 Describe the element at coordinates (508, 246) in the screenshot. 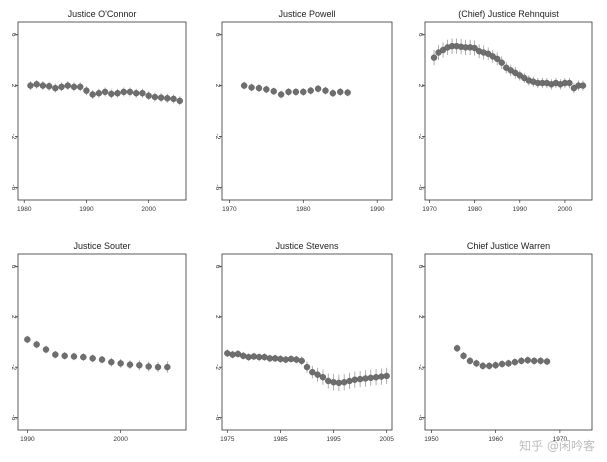

I see `panel-title: Chief Justice Warren` at that location.